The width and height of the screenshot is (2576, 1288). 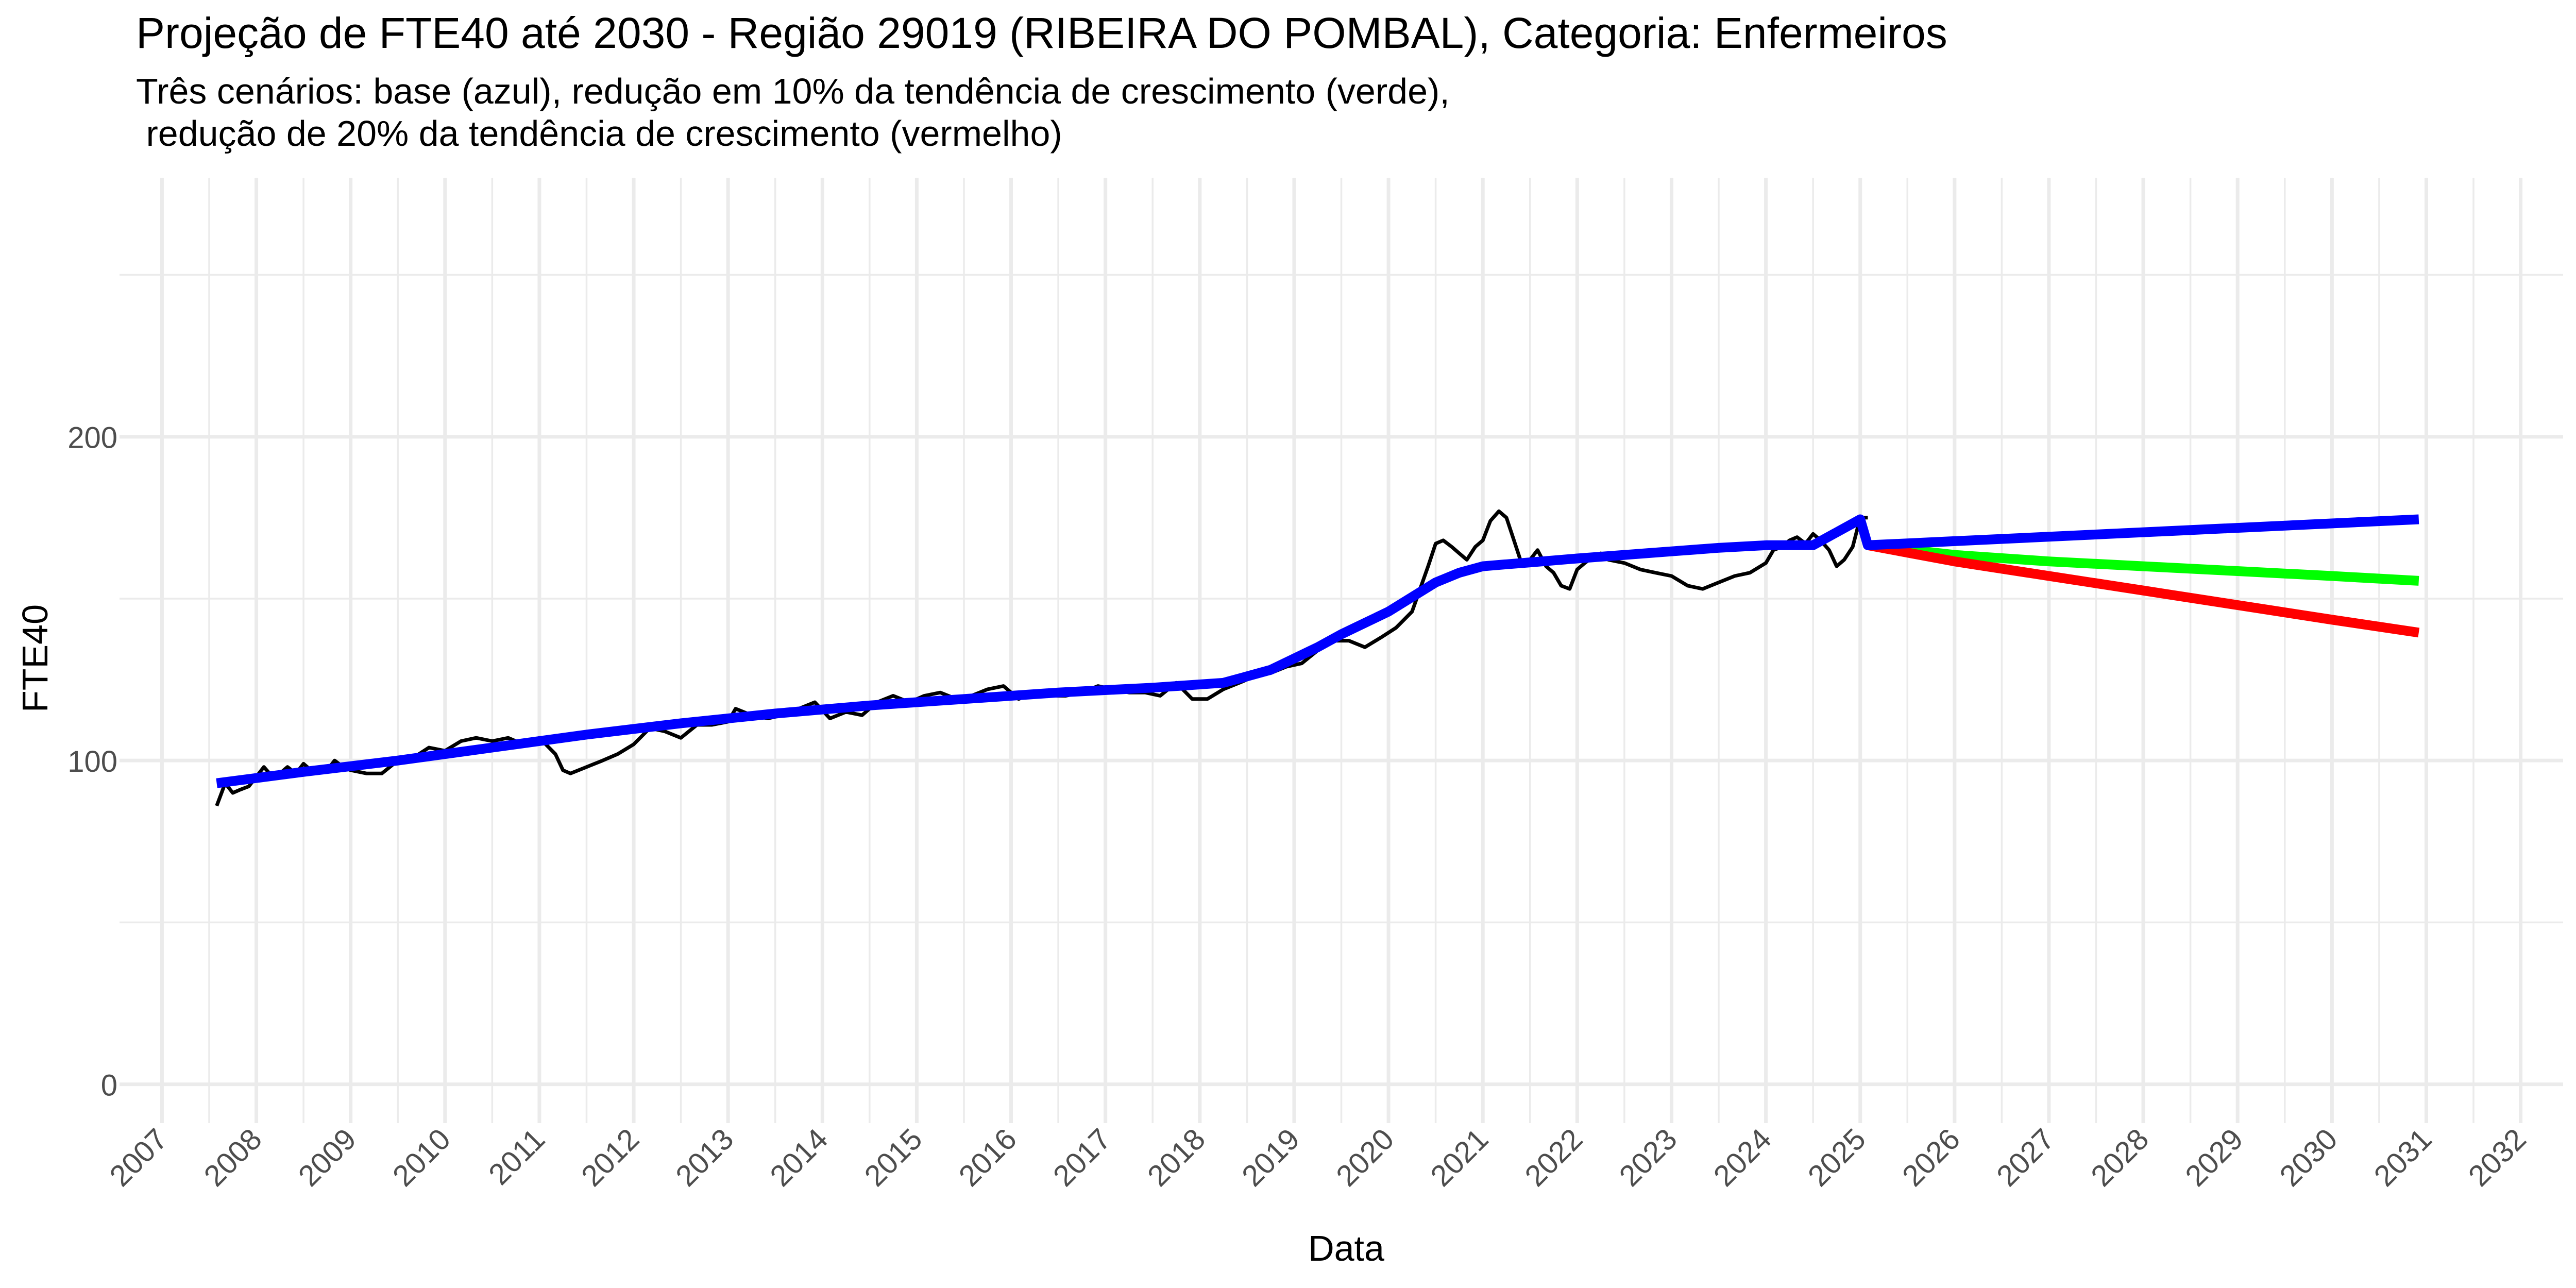 What do you see at coordinates (2497, 1157) in the screenshot?
I see `x-tick-label: 2032` at bounding box center [2497, 1157].